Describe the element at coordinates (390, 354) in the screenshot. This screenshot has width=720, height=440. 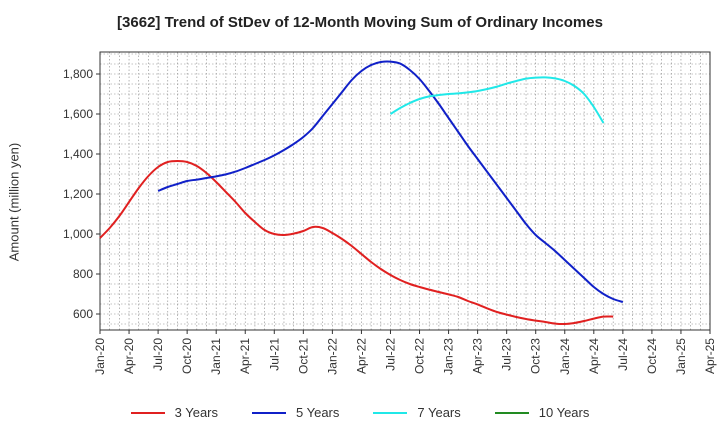
I see `x-tick-label: Jul-22` at that location.